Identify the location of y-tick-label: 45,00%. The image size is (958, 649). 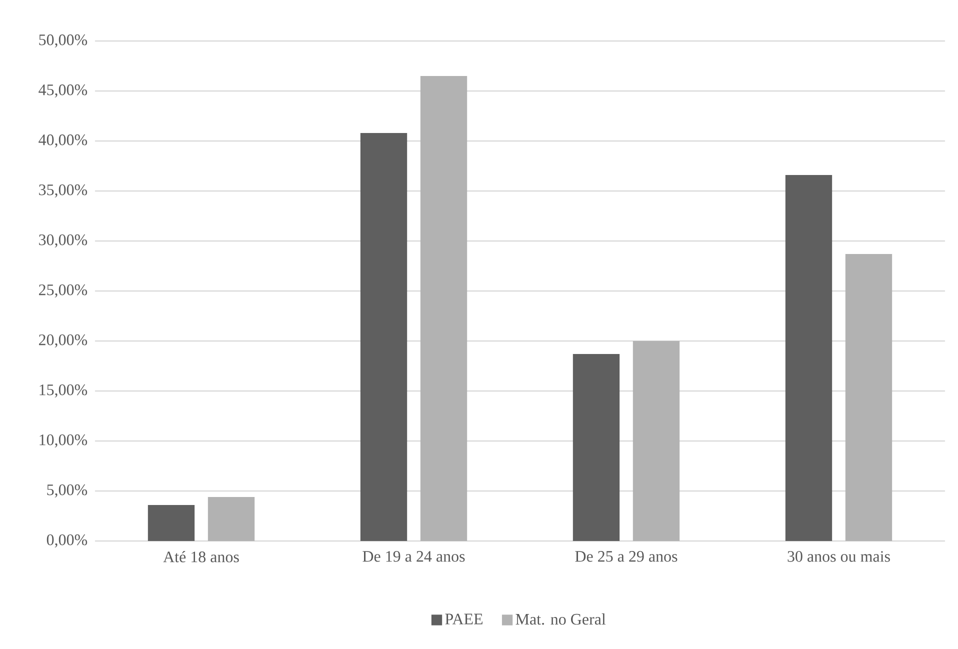
(63, 91).